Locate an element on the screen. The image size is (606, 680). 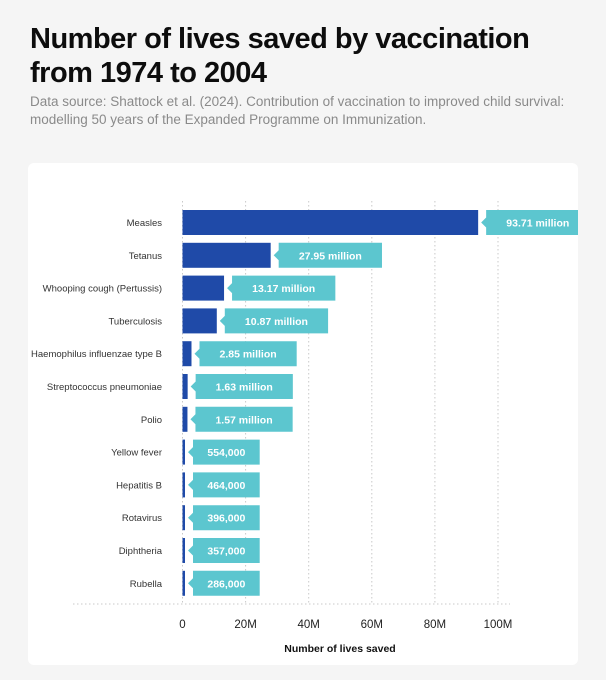
x-tick-label: 0 is located at coordinates (182, 625).